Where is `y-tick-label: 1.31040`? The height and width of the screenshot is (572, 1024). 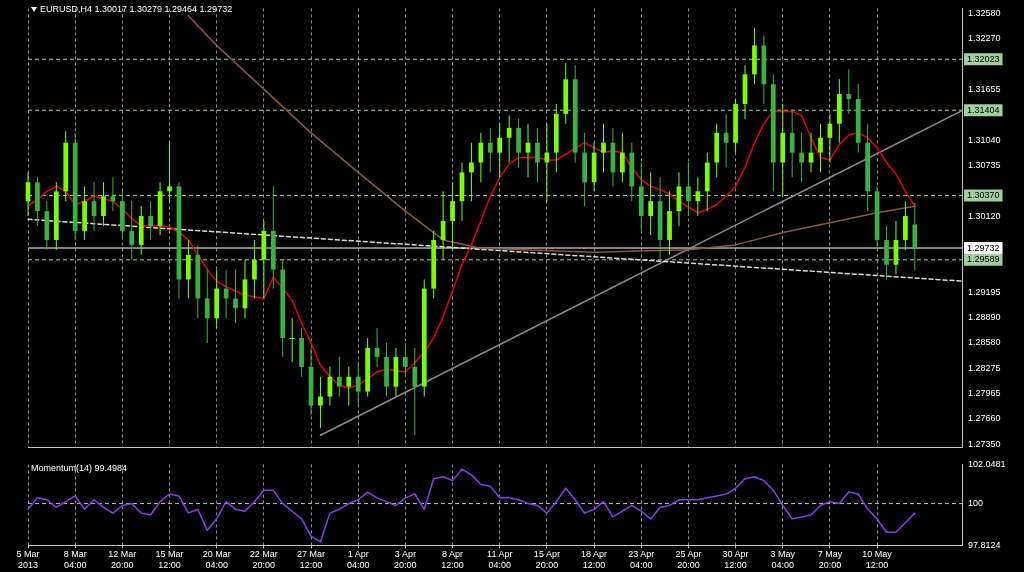 y-tick-label: 1.31040 is located at coordinates (984, 139).